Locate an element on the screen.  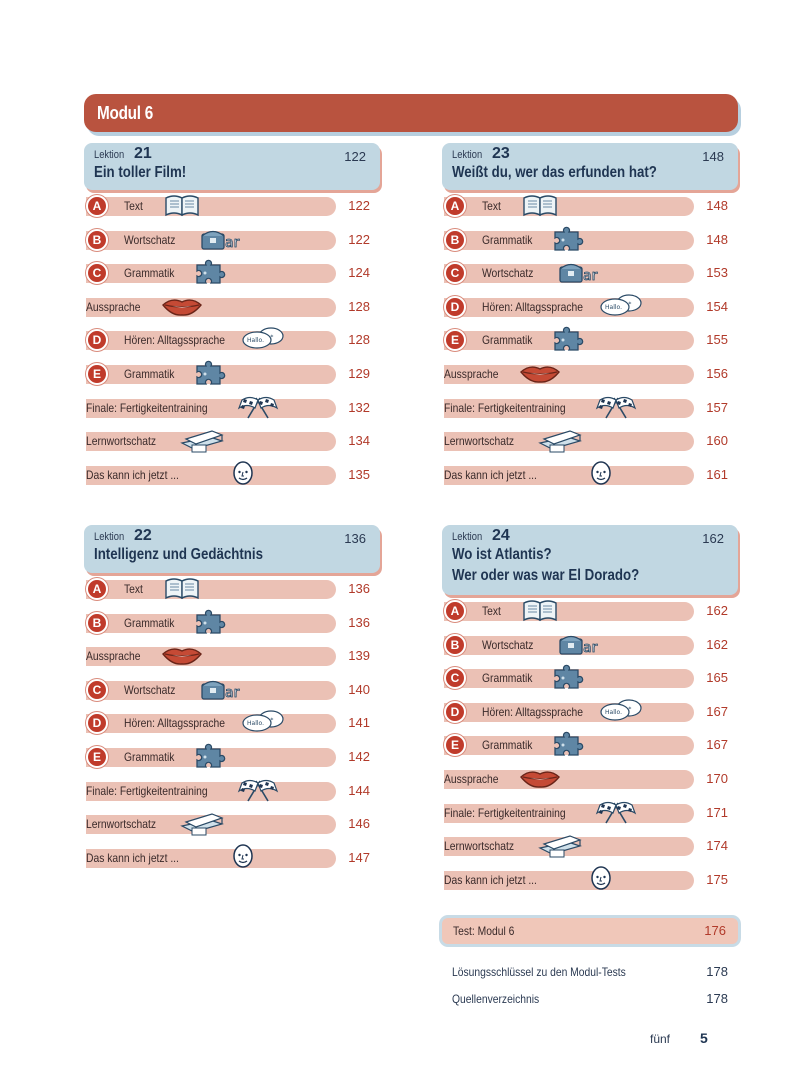
lesson-number: 23 is located at coordinates (501, 153).